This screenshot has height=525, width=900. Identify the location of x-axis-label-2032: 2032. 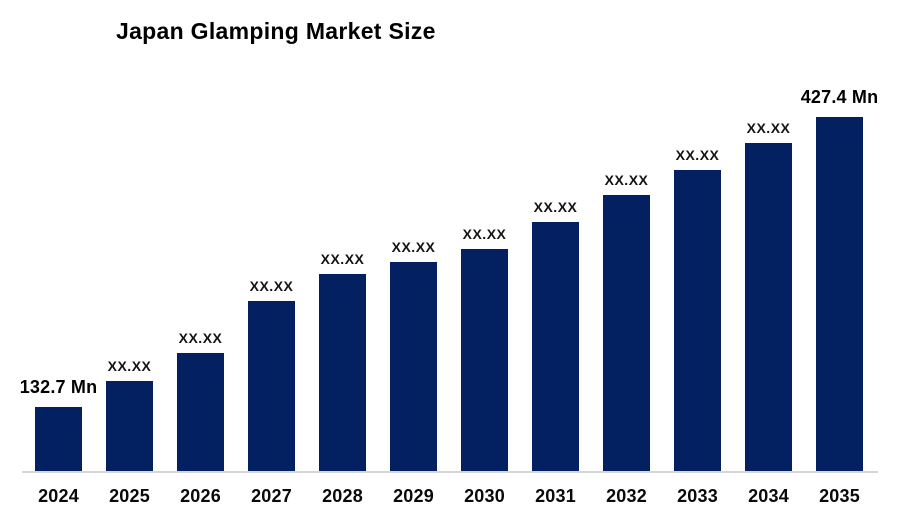
(626, 496).